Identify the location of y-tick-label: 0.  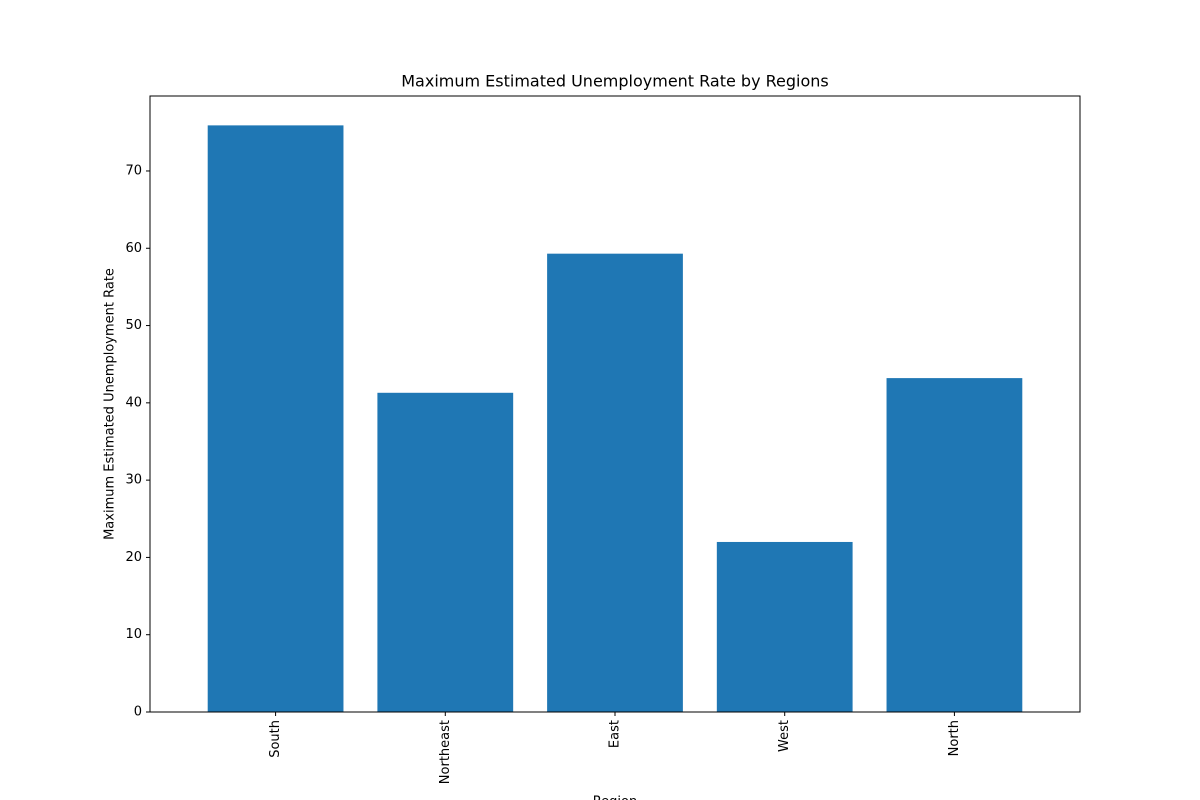
(138, 712).